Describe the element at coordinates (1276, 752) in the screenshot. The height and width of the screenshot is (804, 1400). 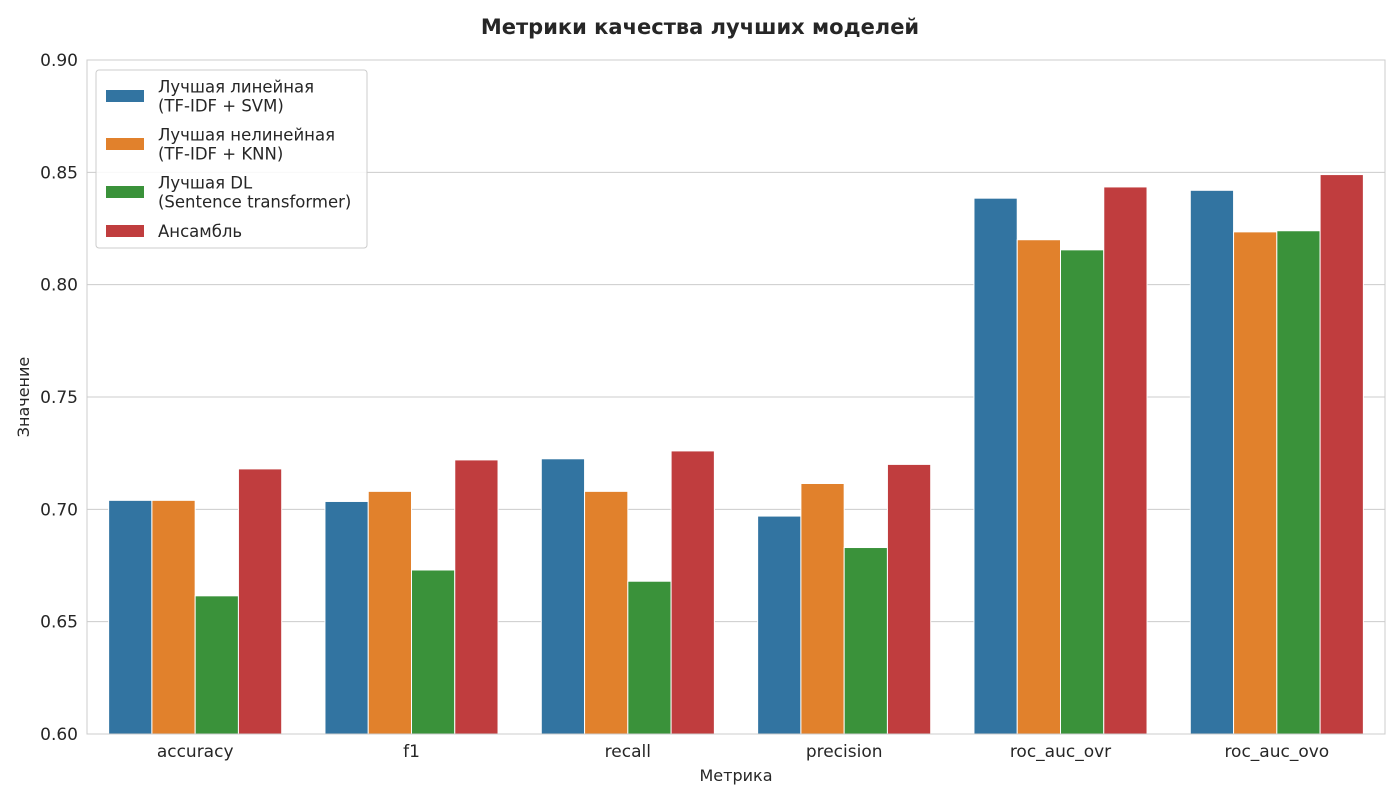
I see `x-tick-label: roc_auc_ovo` at that location.